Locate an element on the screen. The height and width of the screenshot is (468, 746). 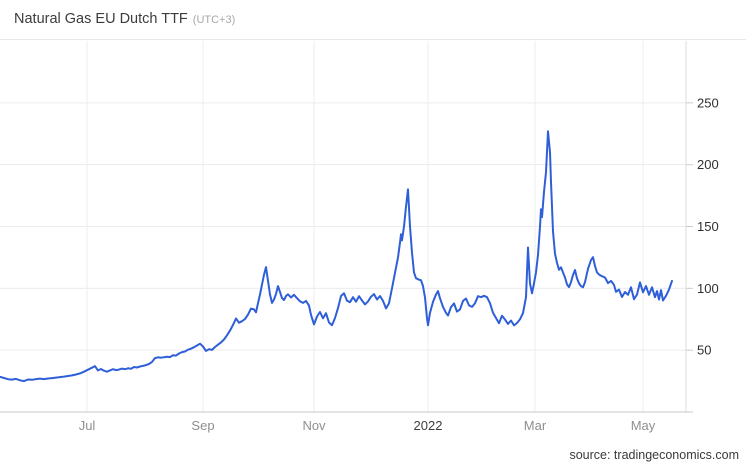
y-axis-label: 150 is located at coordinates (708, 226).